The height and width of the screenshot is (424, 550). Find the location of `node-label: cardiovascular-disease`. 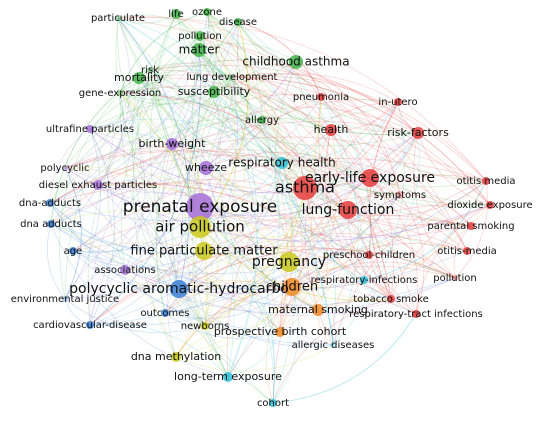

node-label: cardiovascular-disease is located at coordinates (90, 325).